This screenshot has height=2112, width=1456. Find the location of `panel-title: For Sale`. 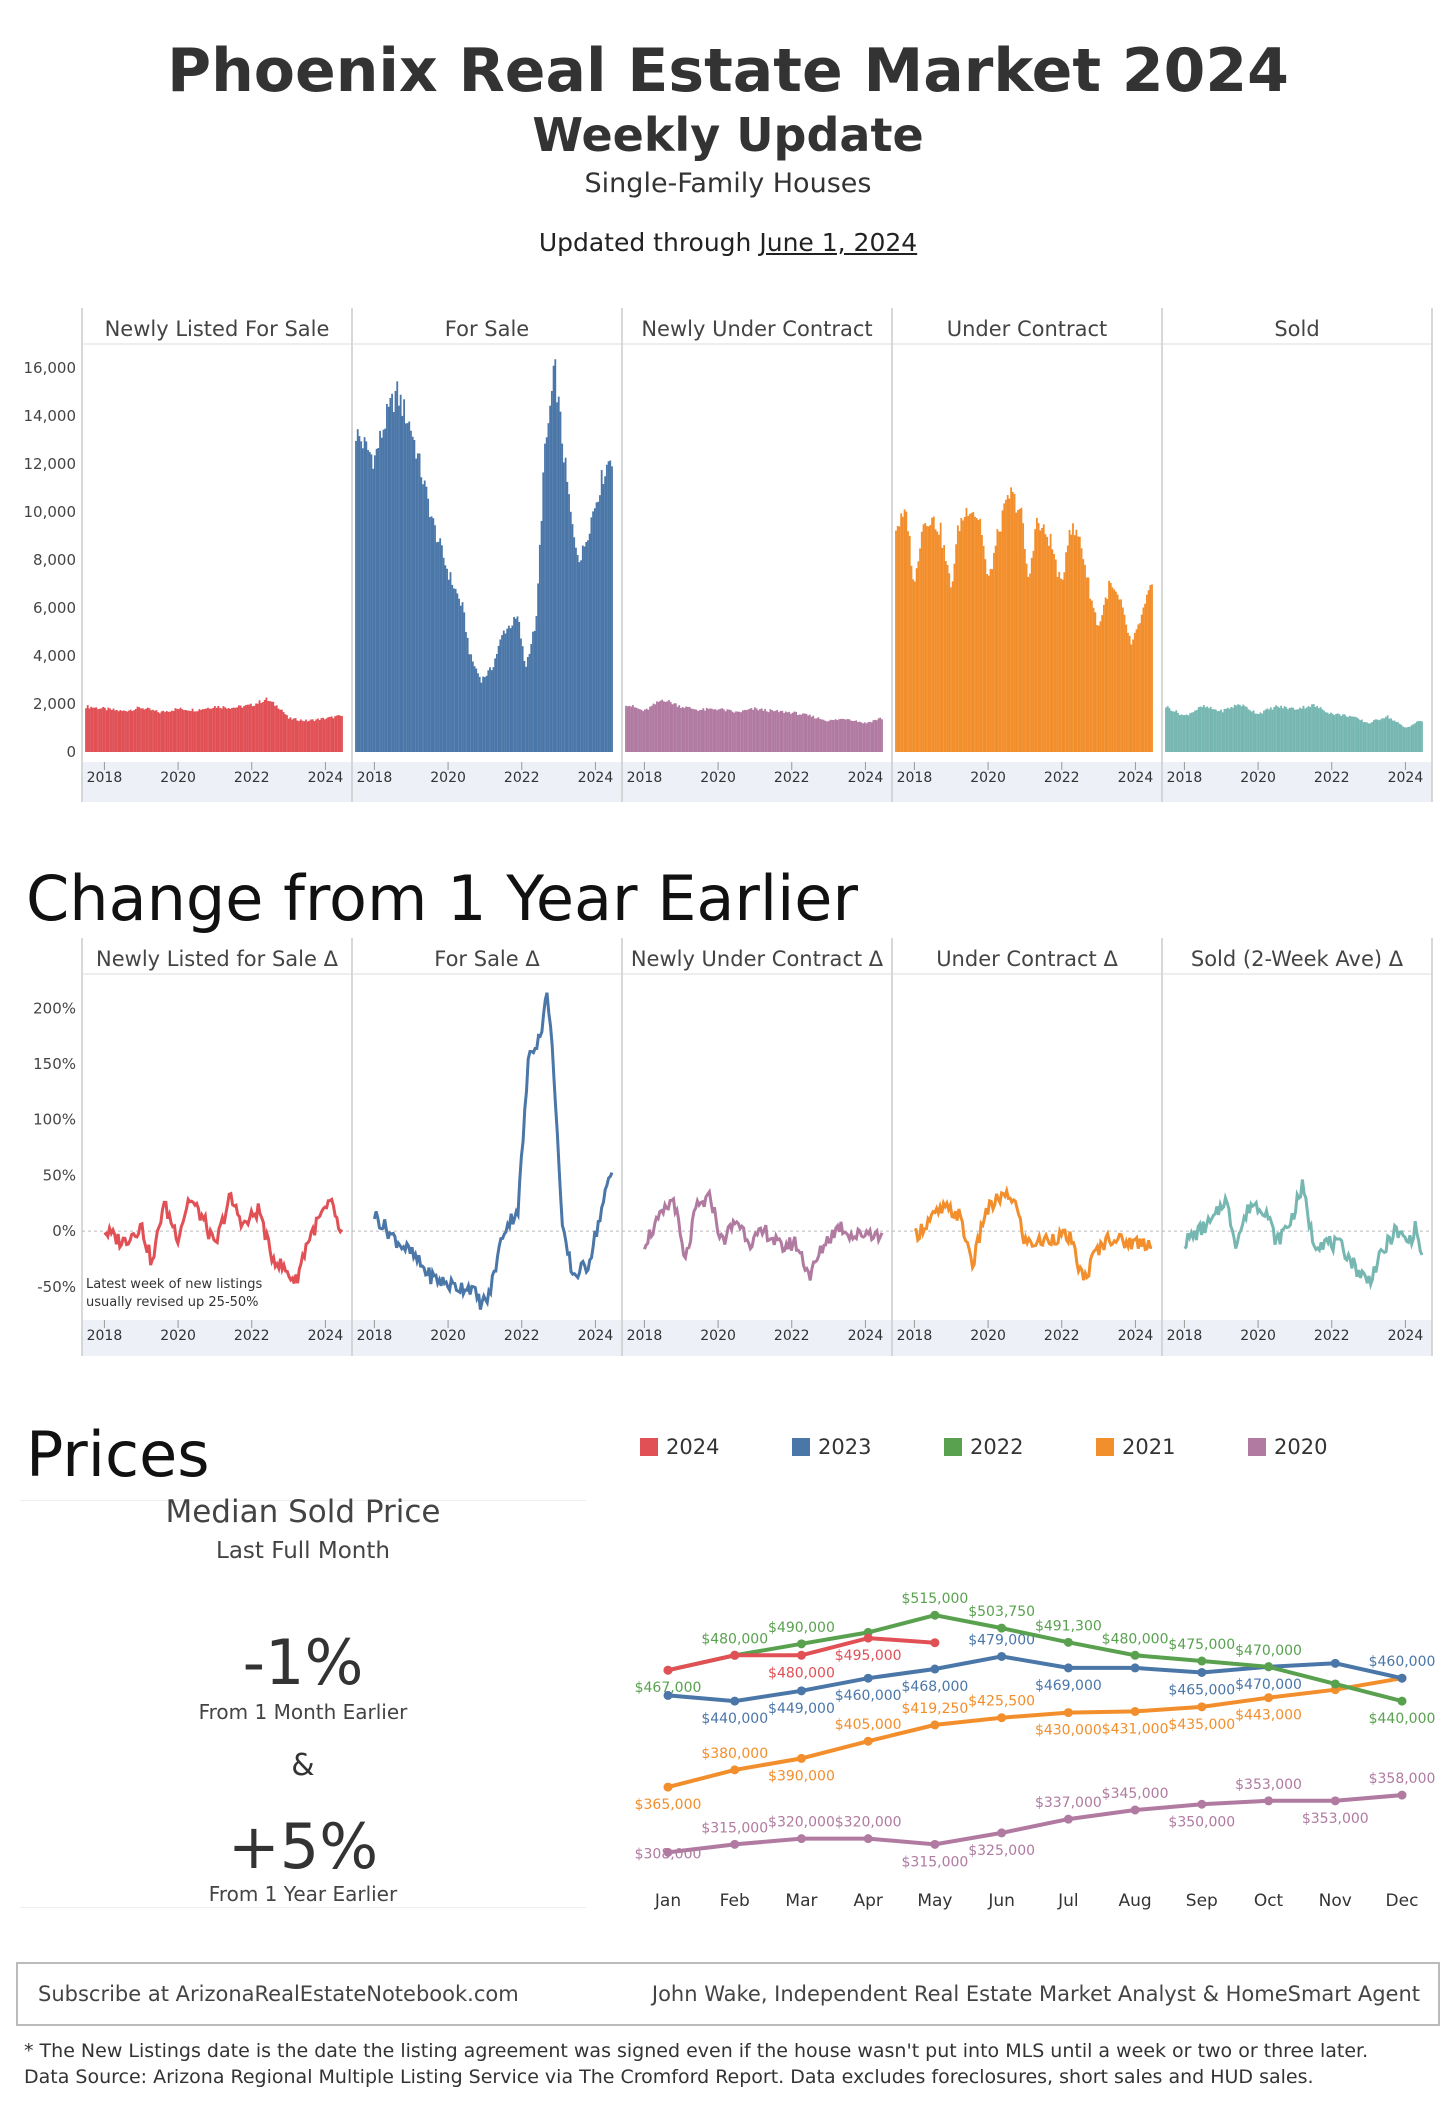

panel-title: For Sale is located at coordinates (487, 329).